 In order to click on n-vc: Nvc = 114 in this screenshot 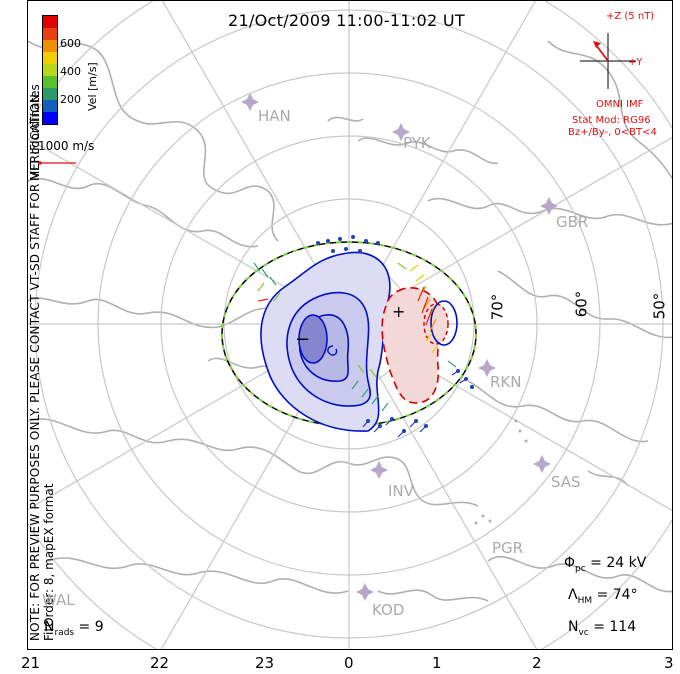, I will do `click(602, 628)`.